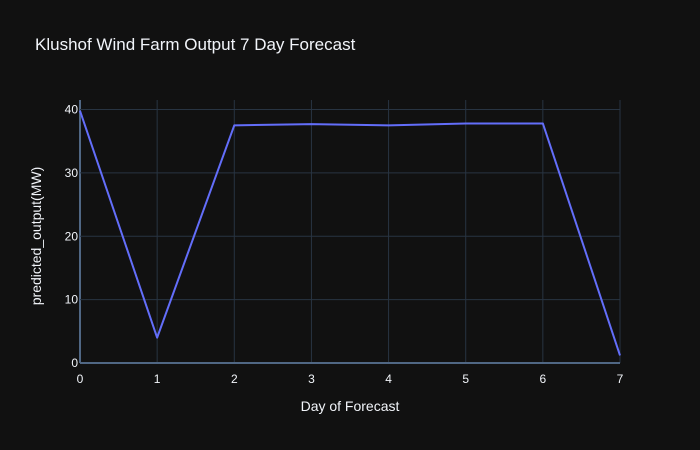 The height and width of the screenshot is (450, 700). I want to click on y-tick-label: 0, so click(74, 363).